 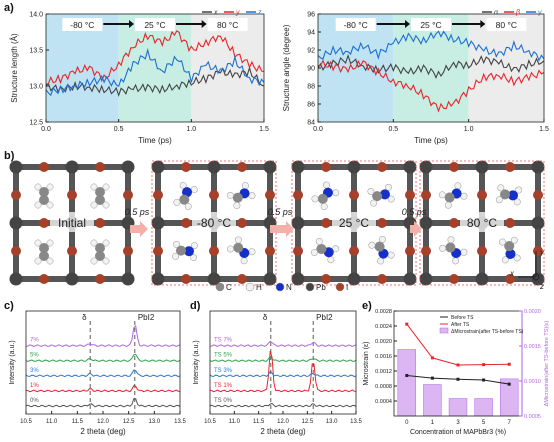 I want to click on y-tick-label: 13.5, so click(x=36, y=51).